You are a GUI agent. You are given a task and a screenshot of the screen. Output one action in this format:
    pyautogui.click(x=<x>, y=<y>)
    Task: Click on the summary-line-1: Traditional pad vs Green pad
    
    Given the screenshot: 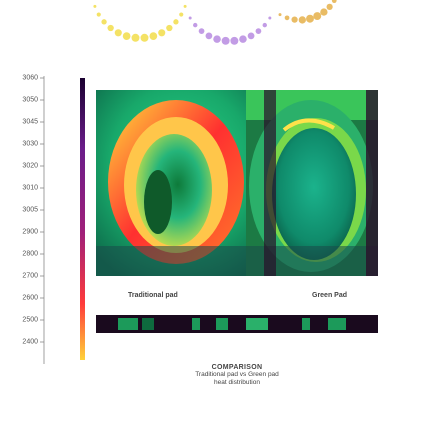 What is the action you would take?
    pyautogui.click(x=237, y=374)
    